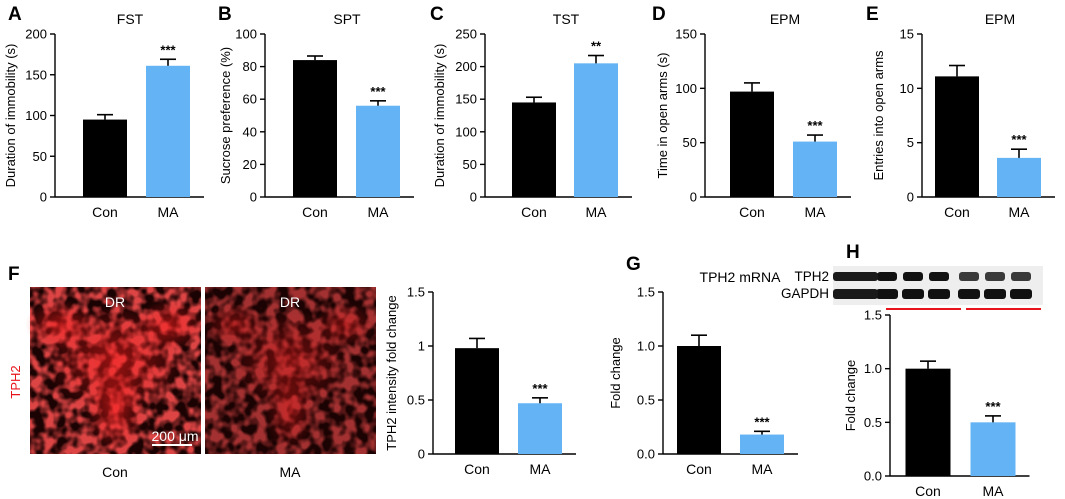 This screenshot has height=499, width=1065. What do you see at coordinates (250, 99) in the screenshot?
I see `y-tick-label: 60` at bounding box center [250, 99].